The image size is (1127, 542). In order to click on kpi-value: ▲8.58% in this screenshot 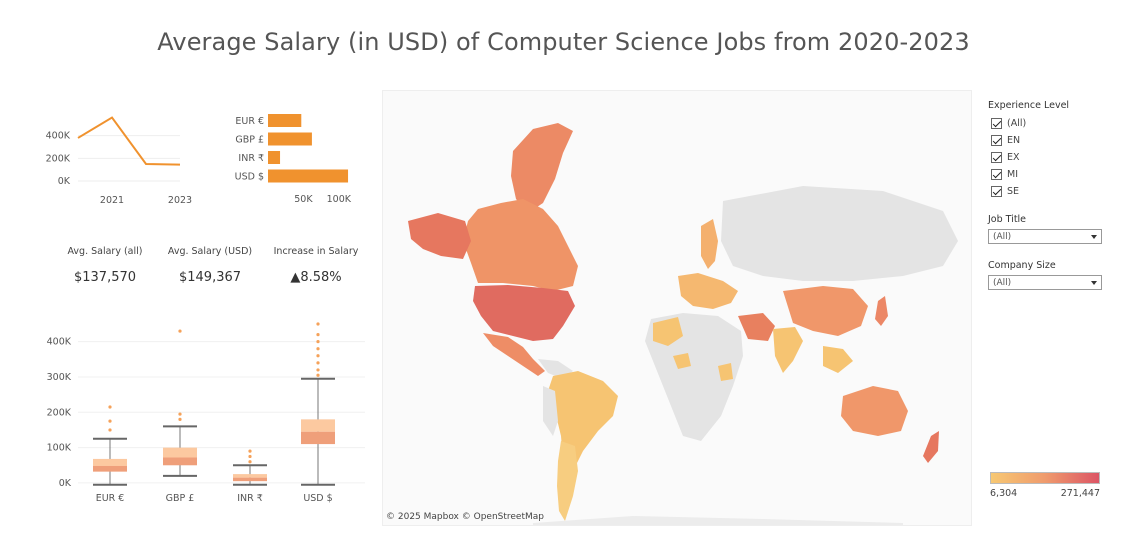, I will do `click(316, 277)`.